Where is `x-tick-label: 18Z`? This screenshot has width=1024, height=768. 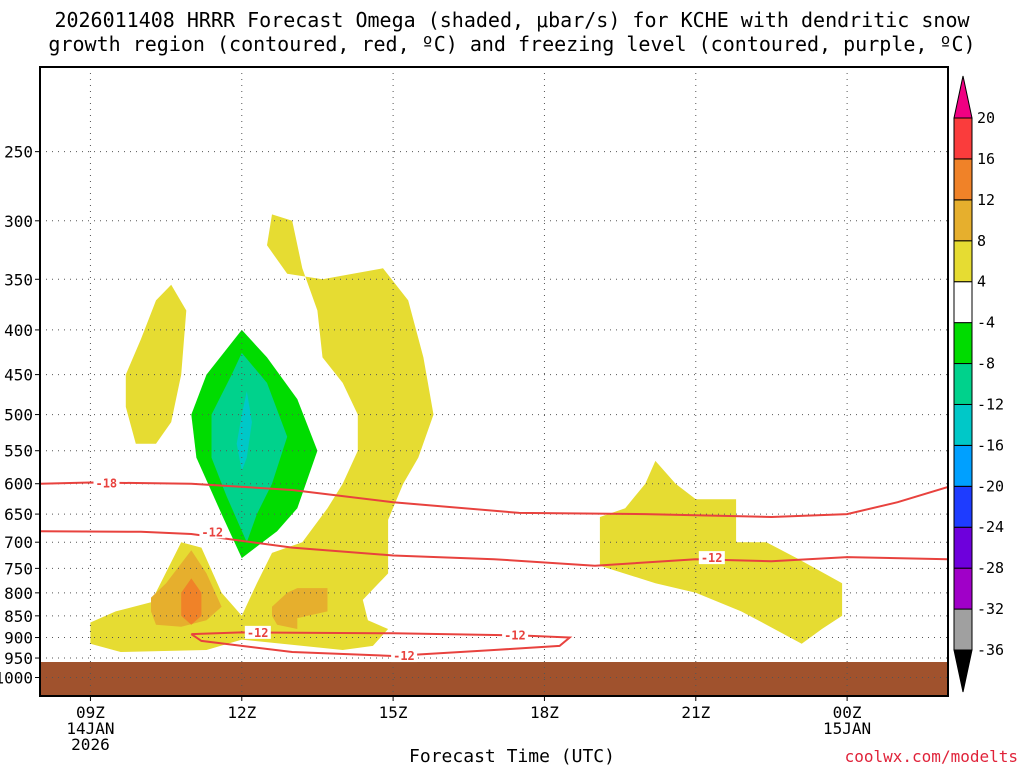
x-tick-label: 18Z is located at coordinates (544, 712).